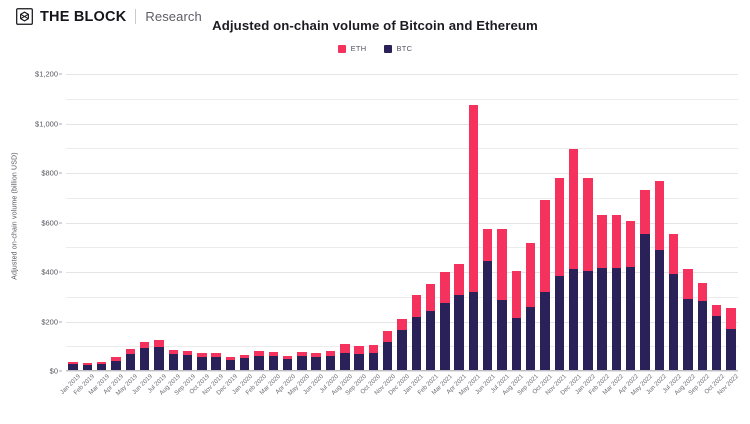 Image resolution: width=750 pixels, height=424 pixels. Describe the element at coordinates (109, 16) in the screenshot. I see `brand-header: THE BLOCK Research` at that location.